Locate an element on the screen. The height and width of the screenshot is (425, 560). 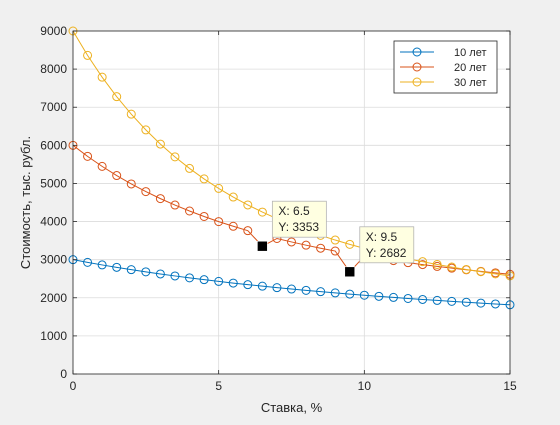
legend: 10 лет 20 лет 30 лет is located at coordinates (445, 67).